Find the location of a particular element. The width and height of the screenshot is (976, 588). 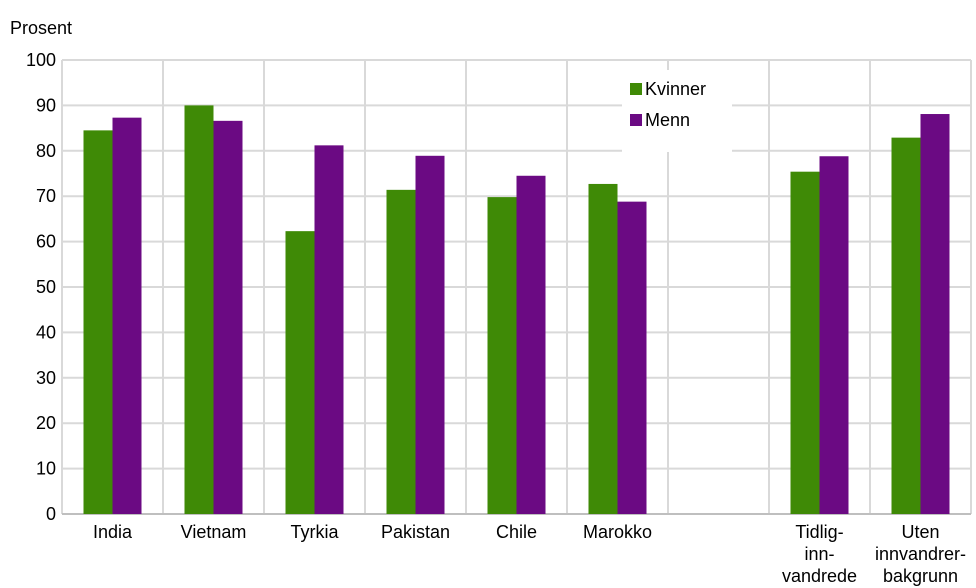

x-tick-label: innvandrer- is located at coordinates (920, 554).